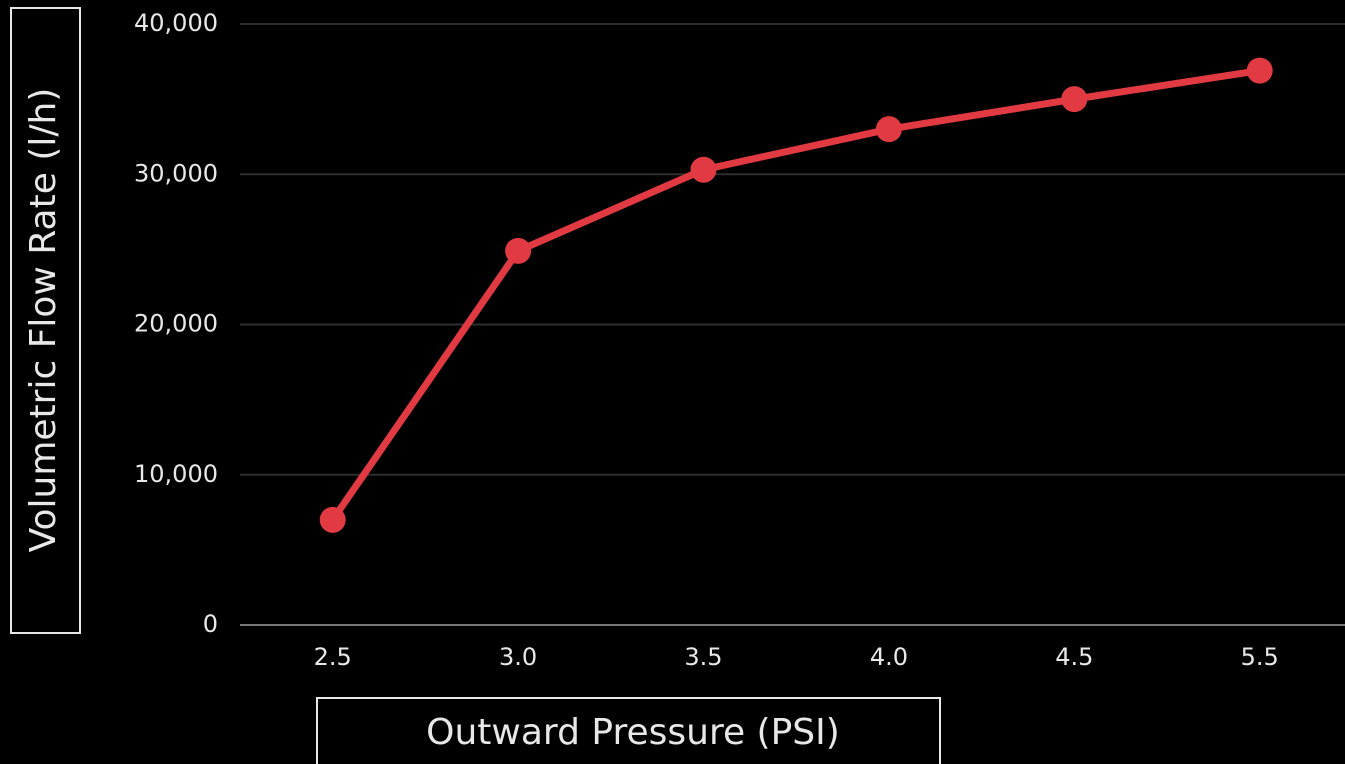 This screenshot has height=764, width=1345. I want to click on y-tick-label: 0, so click(210, 624).